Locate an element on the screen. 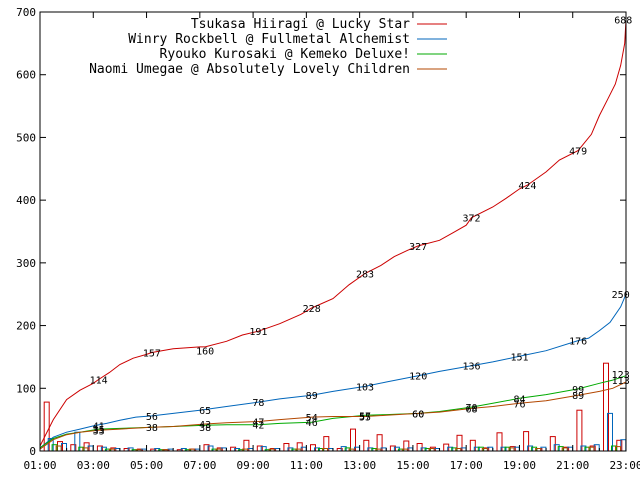 This screenshot has width=640, height=480. x-tick-label: 11:00 is located at coordinates (306, 465).